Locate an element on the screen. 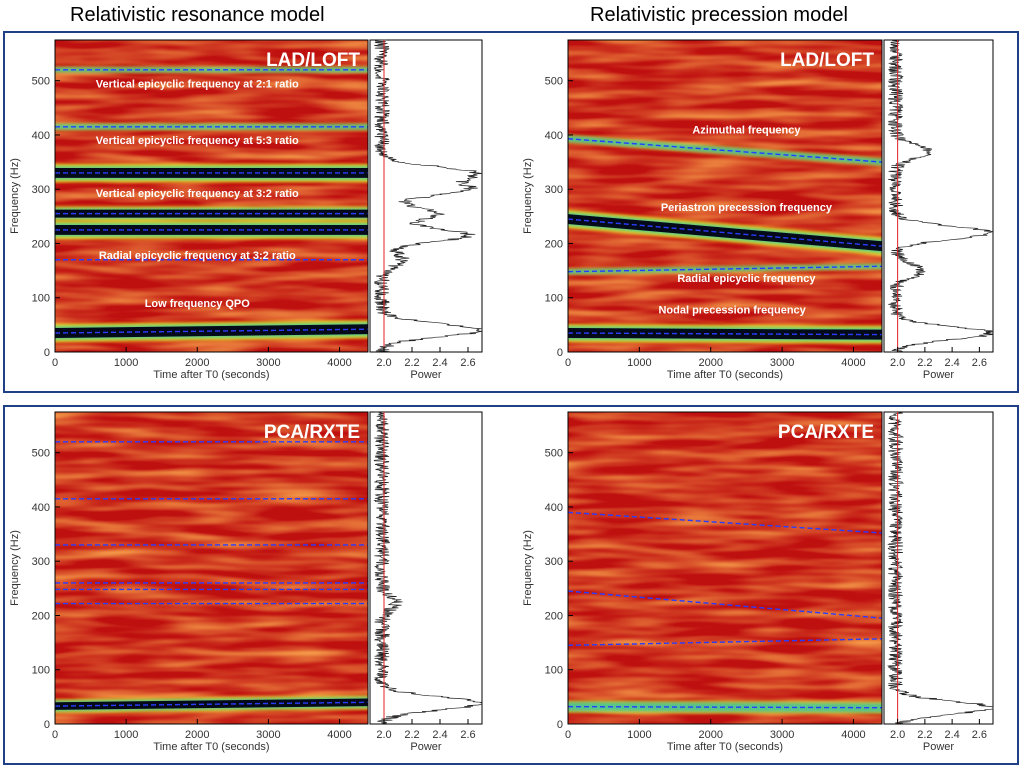 Image resolution: width=1024 pixels, height=768 pixels. track-annotation: Radial epicyclic frequency at 3:2 ratio is located at coordinates (197, 256).